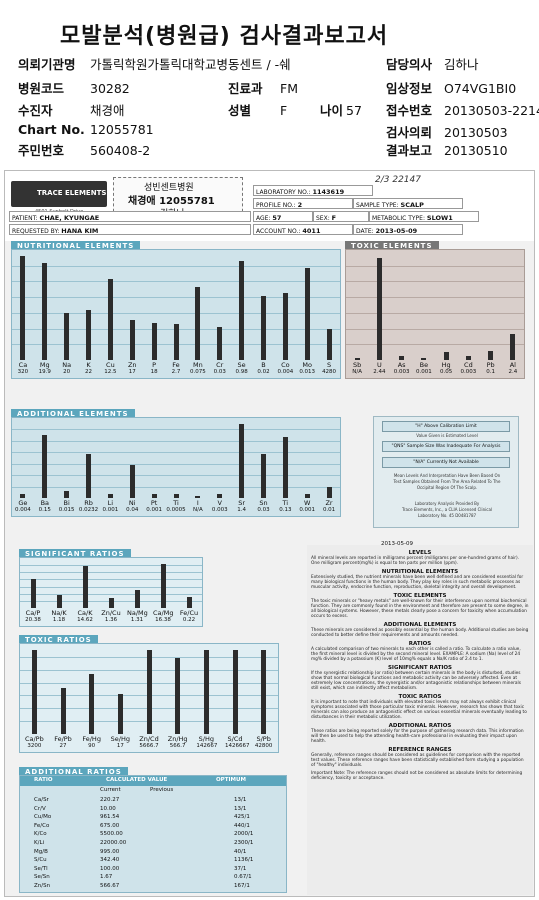 Image resolution: width=539 pixels, height=900 pixels. Describe the element at coordinates (420, 553) in the screenshot. I see `note-levels-heading: LEVELS` at that location.